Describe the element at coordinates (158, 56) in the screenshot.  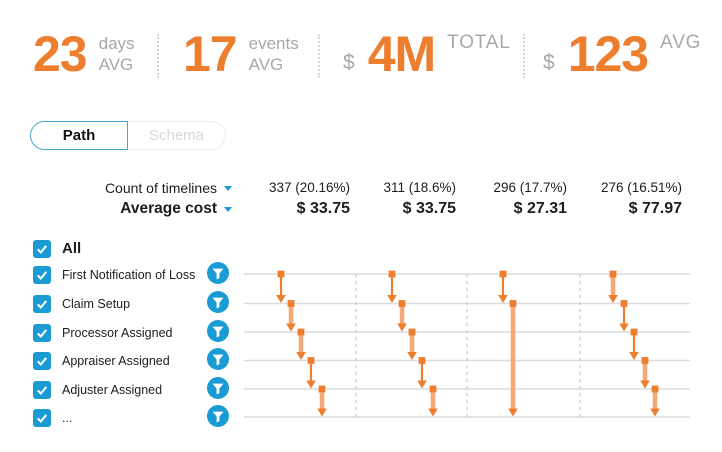
I see `stat-divider` at that location.